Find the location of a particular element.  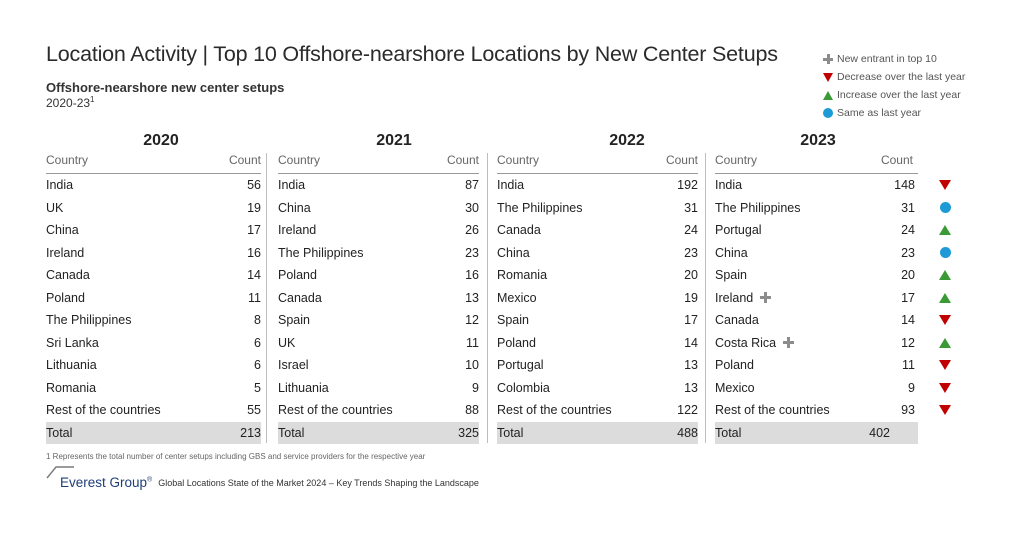

legend-label: Increase over the last year is located at coordinates (899, 95).